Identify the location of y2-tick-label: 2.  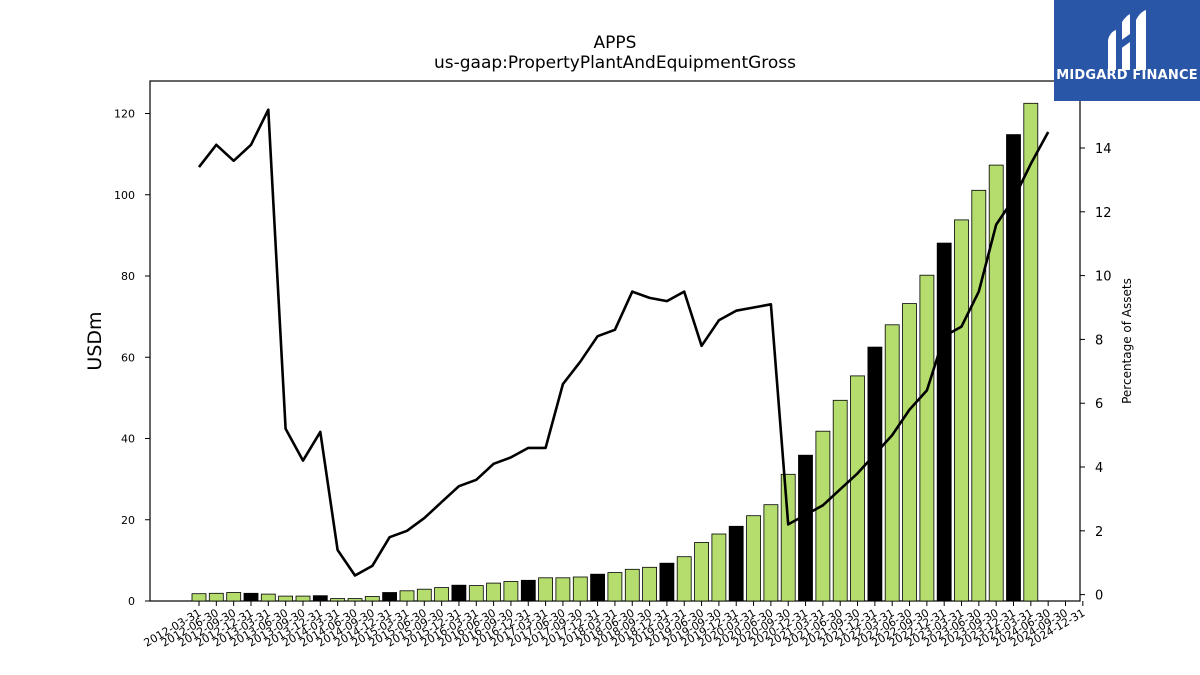
(1099, 532).